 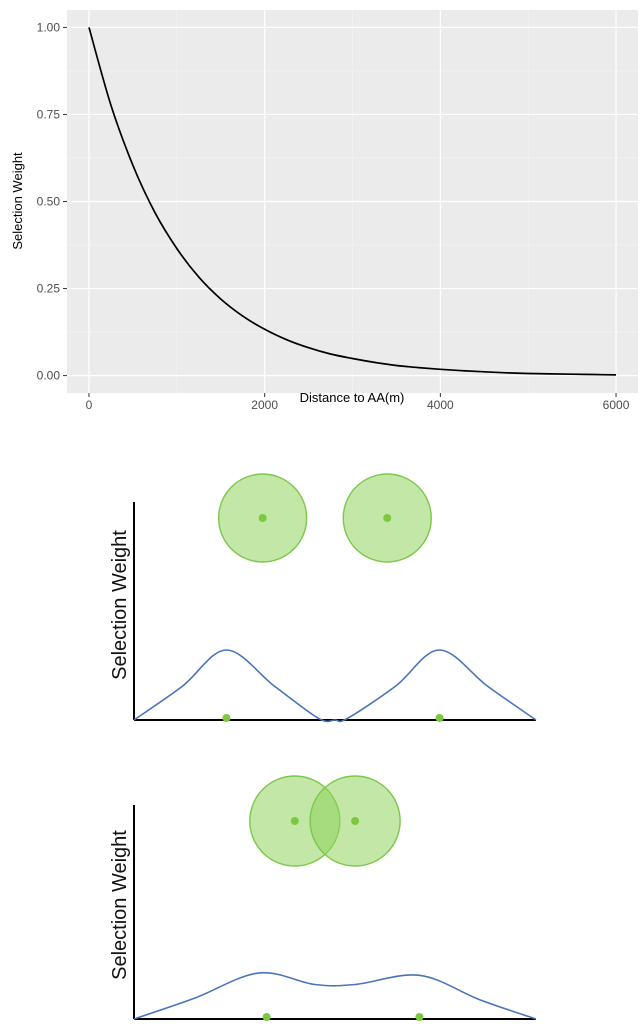 What do you see at coordinates (89, 405) in the screenshot?
I see `x-tick-label: 0` at bounding box center [89, 405].